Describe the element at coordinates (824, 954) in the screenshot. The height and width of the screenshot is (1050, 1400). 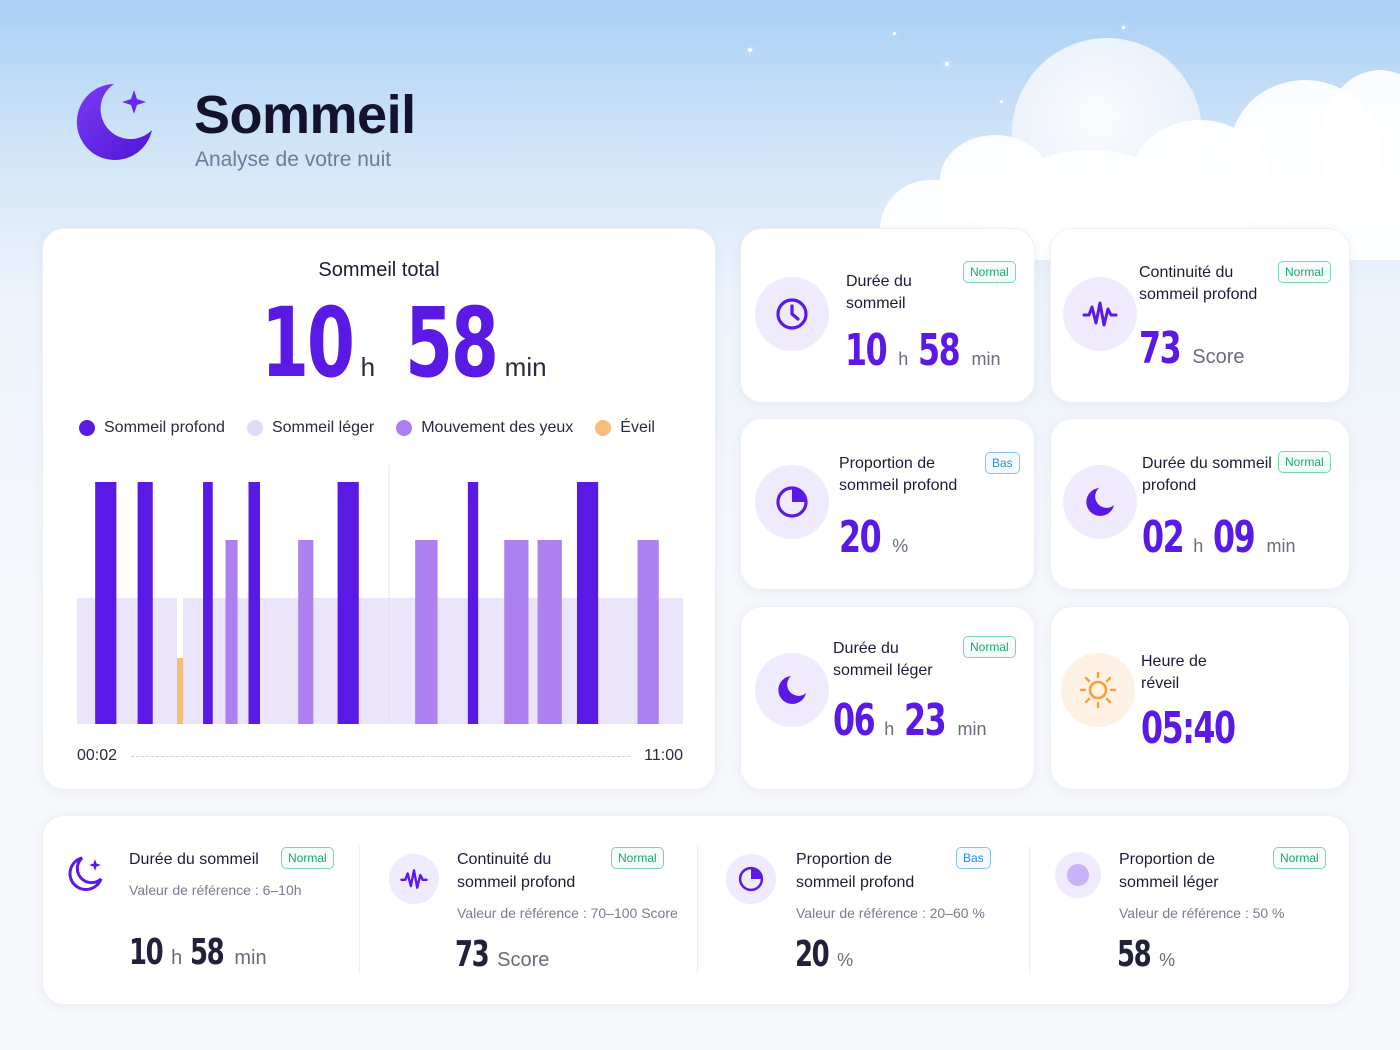
I see `summary-value: 20 %` at that location.